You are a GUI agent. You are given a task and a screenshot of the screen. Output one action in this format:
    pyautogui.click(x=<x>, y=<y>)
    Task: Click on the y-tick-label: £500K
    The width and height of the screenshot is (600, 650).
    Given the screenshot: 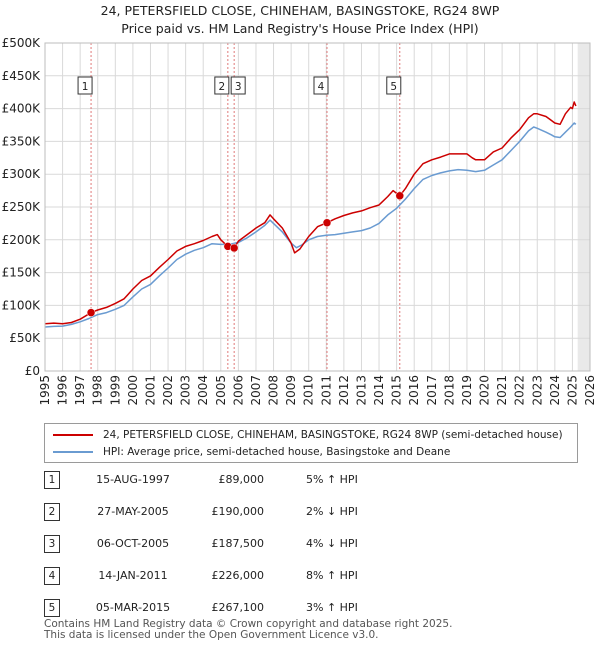 What is the action you would take?
    pyautogui.click(x=22, y=43)
    